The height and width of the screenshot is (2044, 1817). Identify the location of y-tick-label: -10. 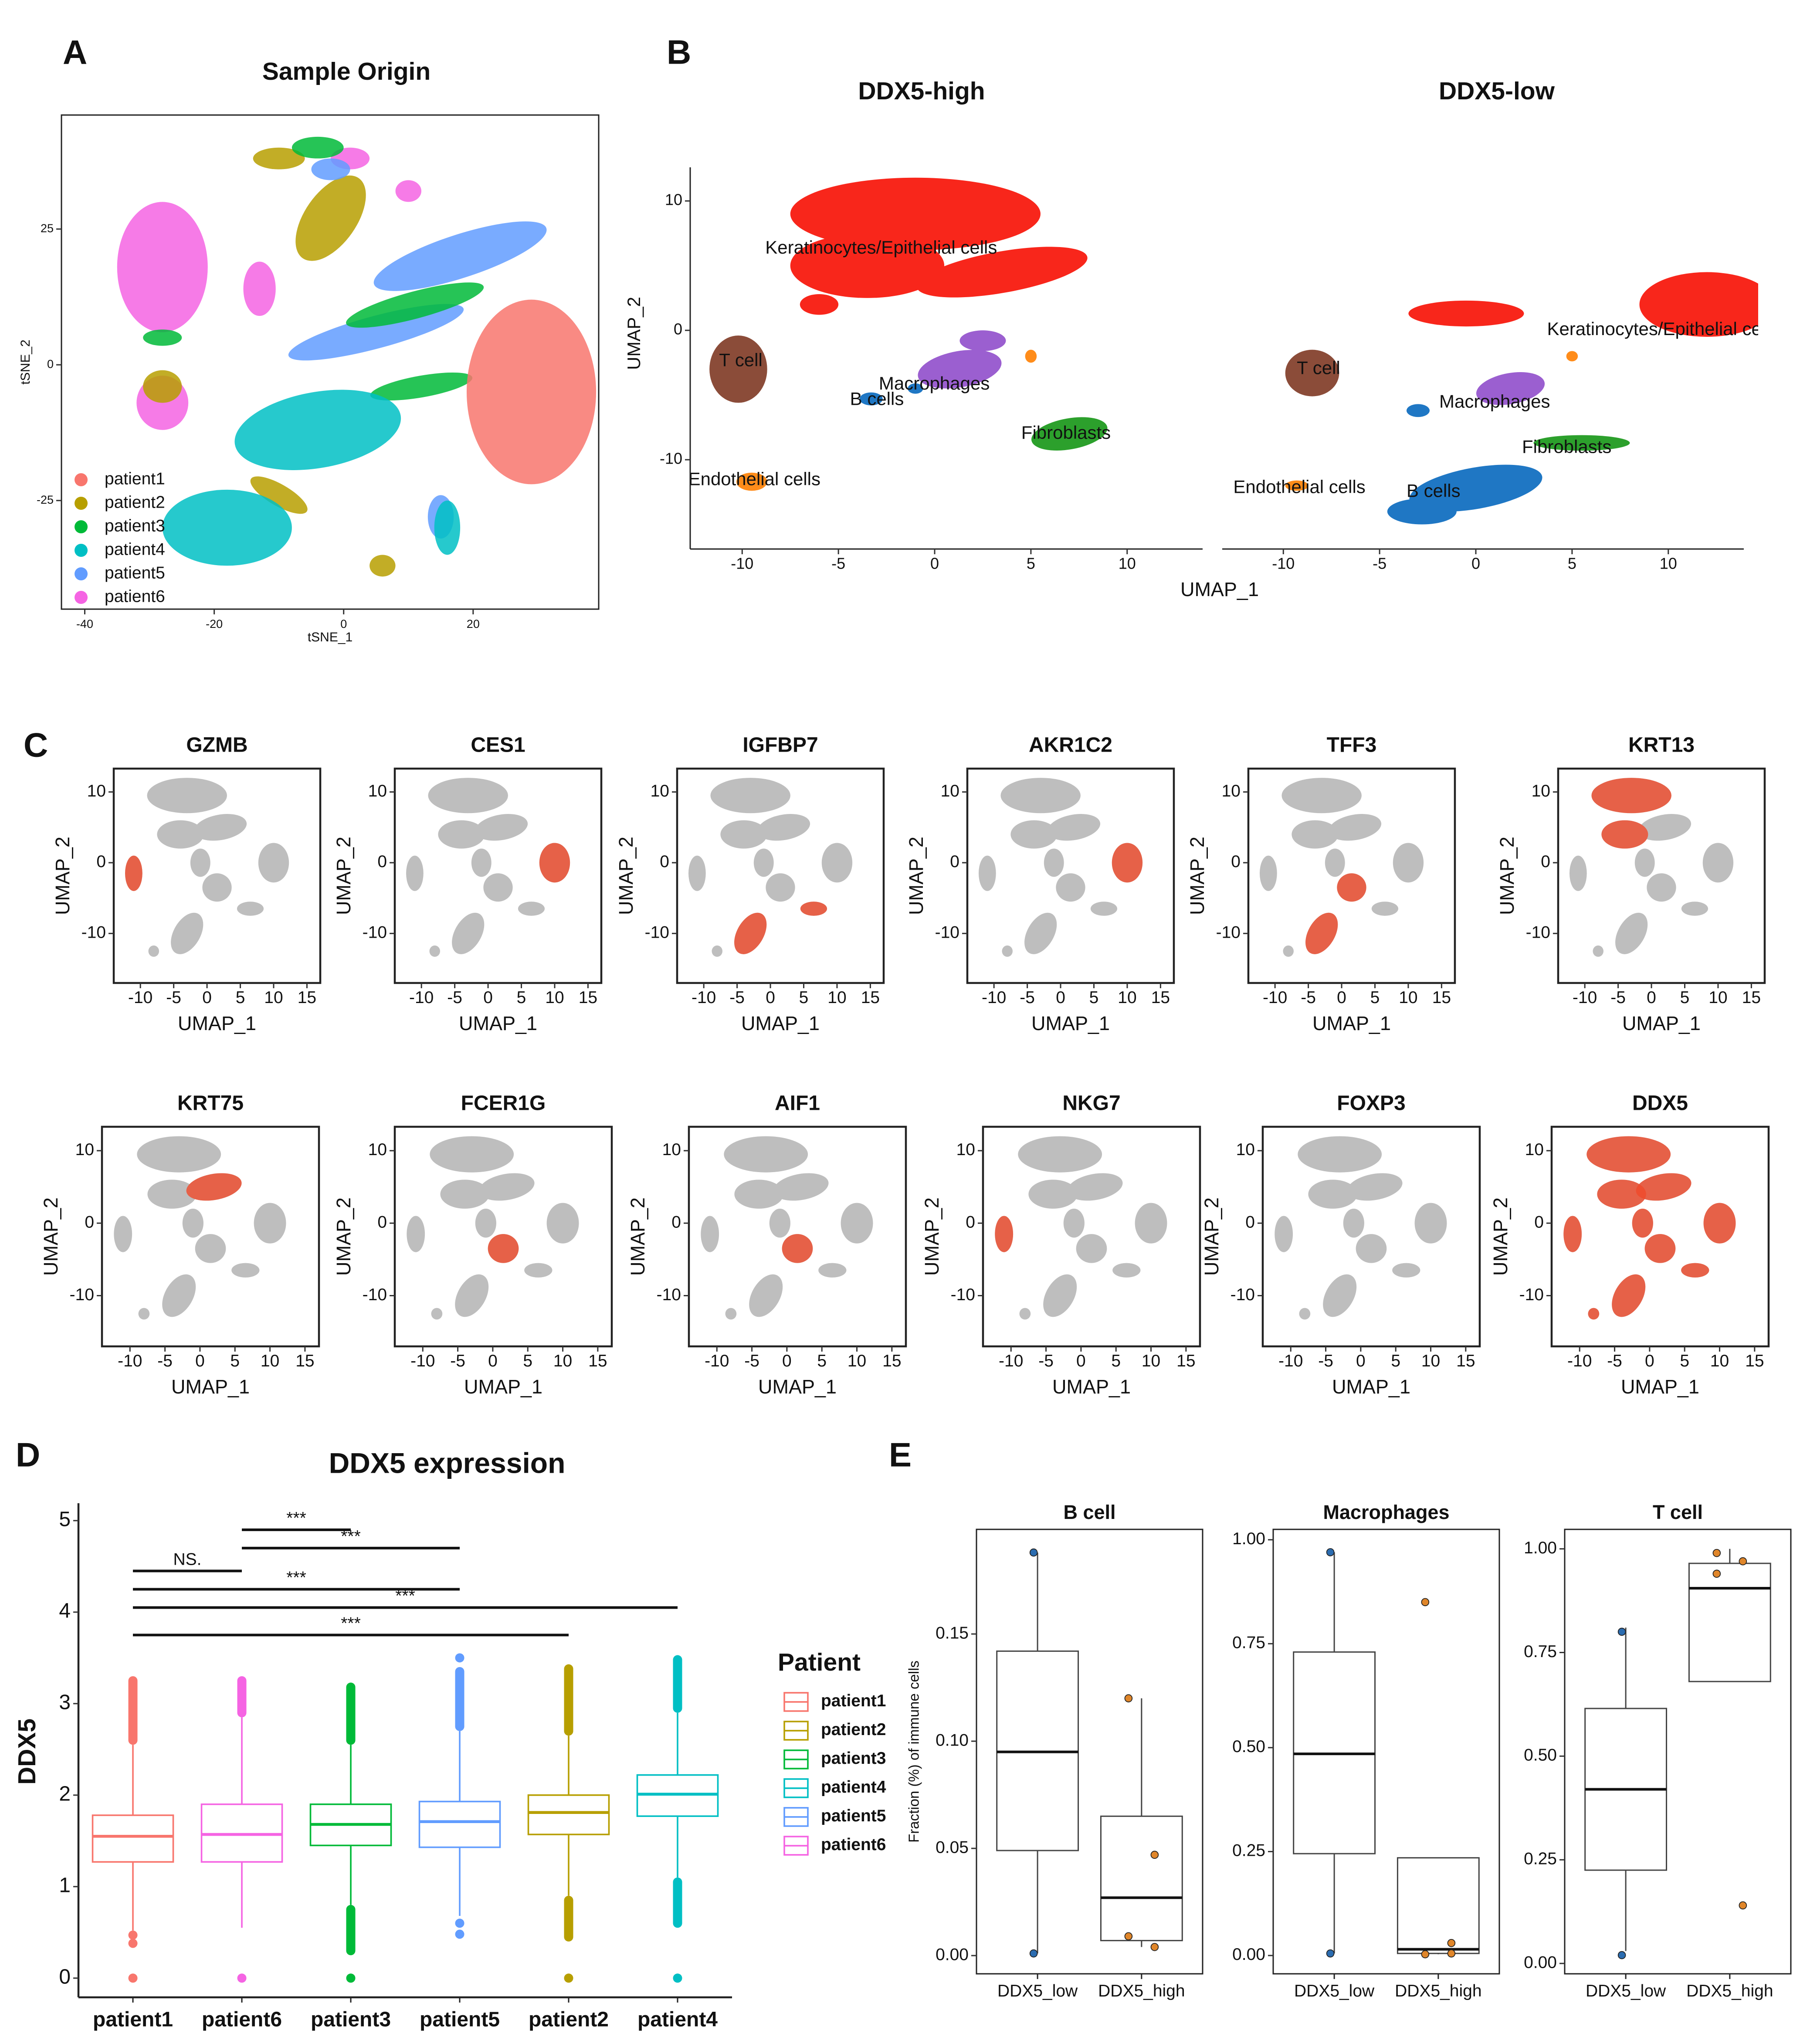
(94, 932).